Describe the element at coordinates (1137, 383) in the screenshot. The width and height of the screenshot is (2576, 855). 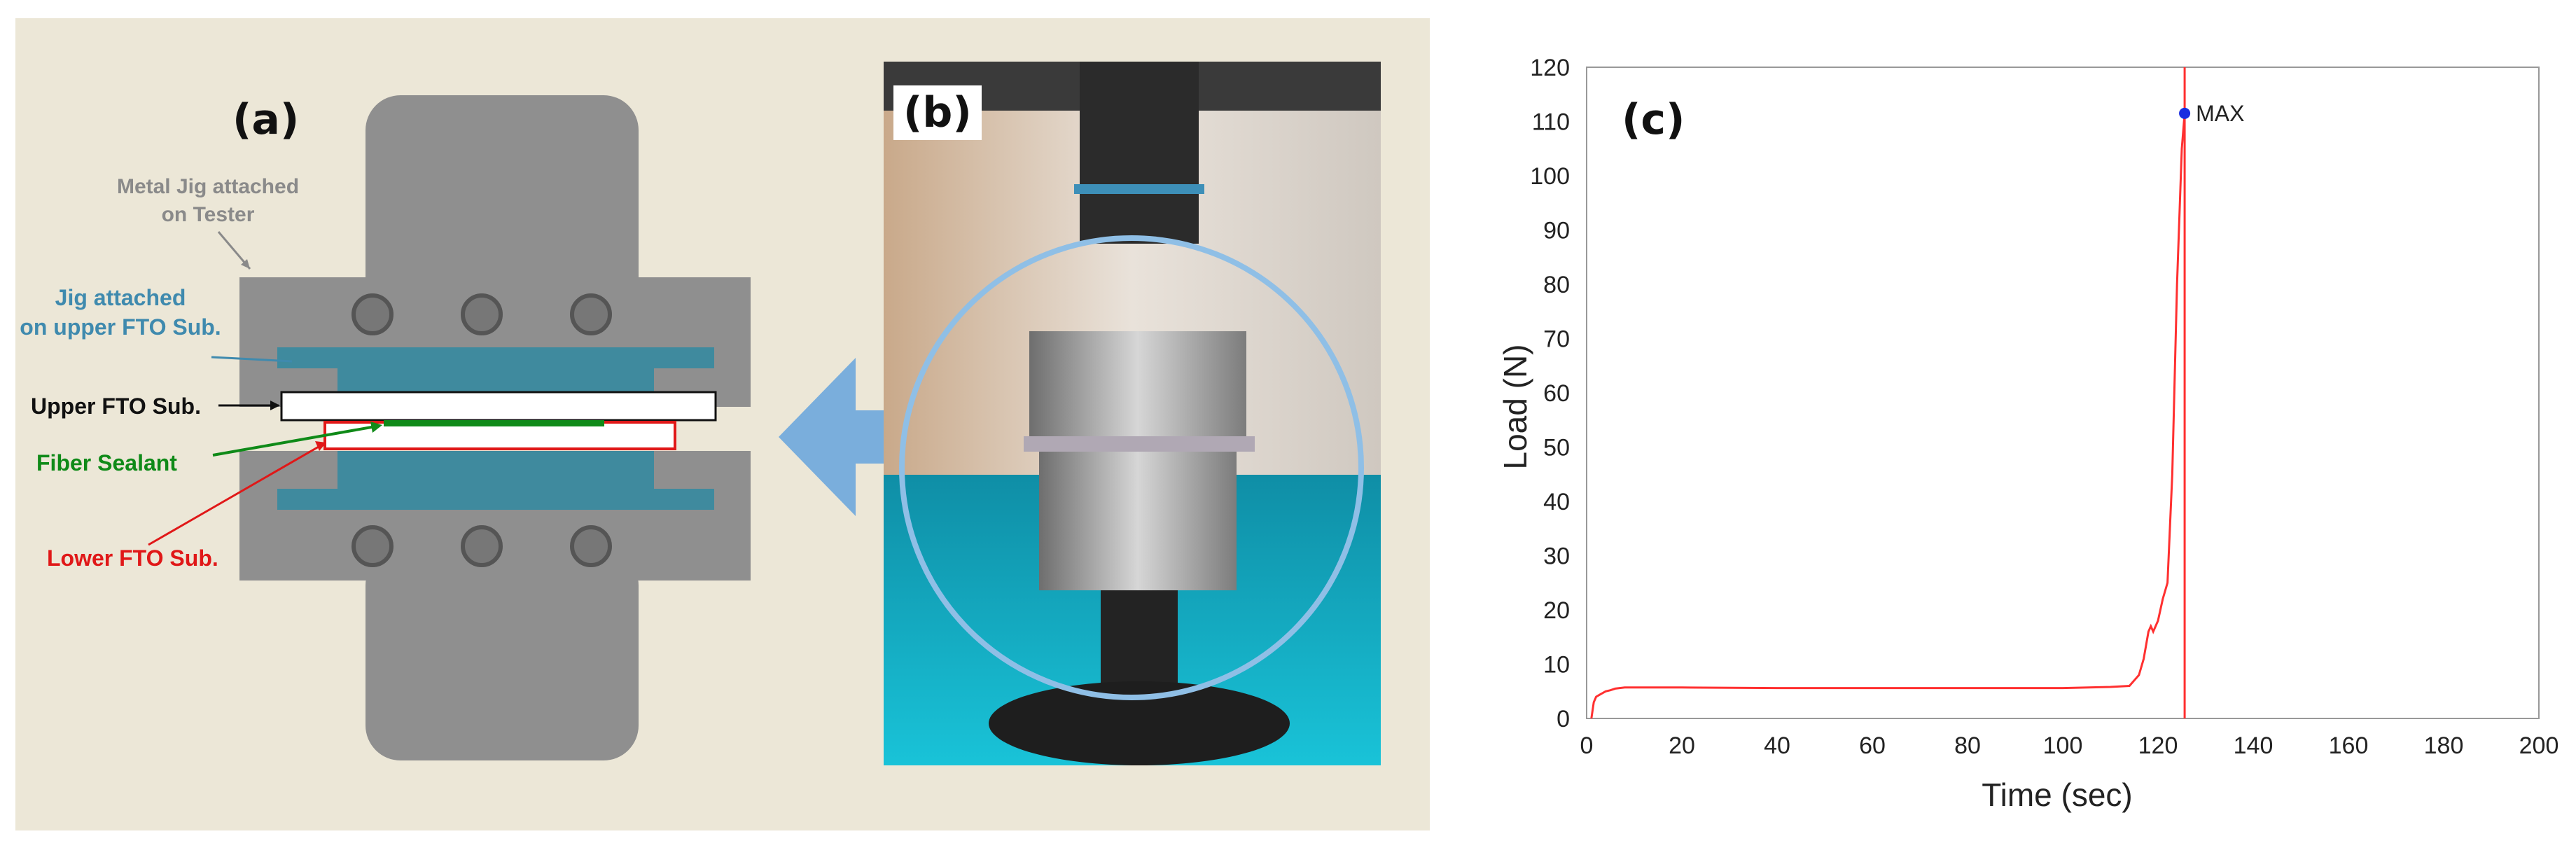
I see `upper-grip` at that location.